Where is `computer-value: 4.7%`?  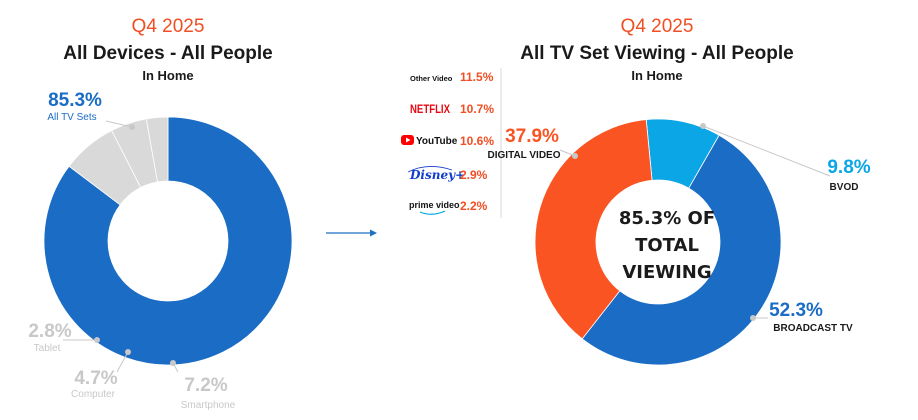 computer-value: 4.7% is located at coordinates (95, 378).